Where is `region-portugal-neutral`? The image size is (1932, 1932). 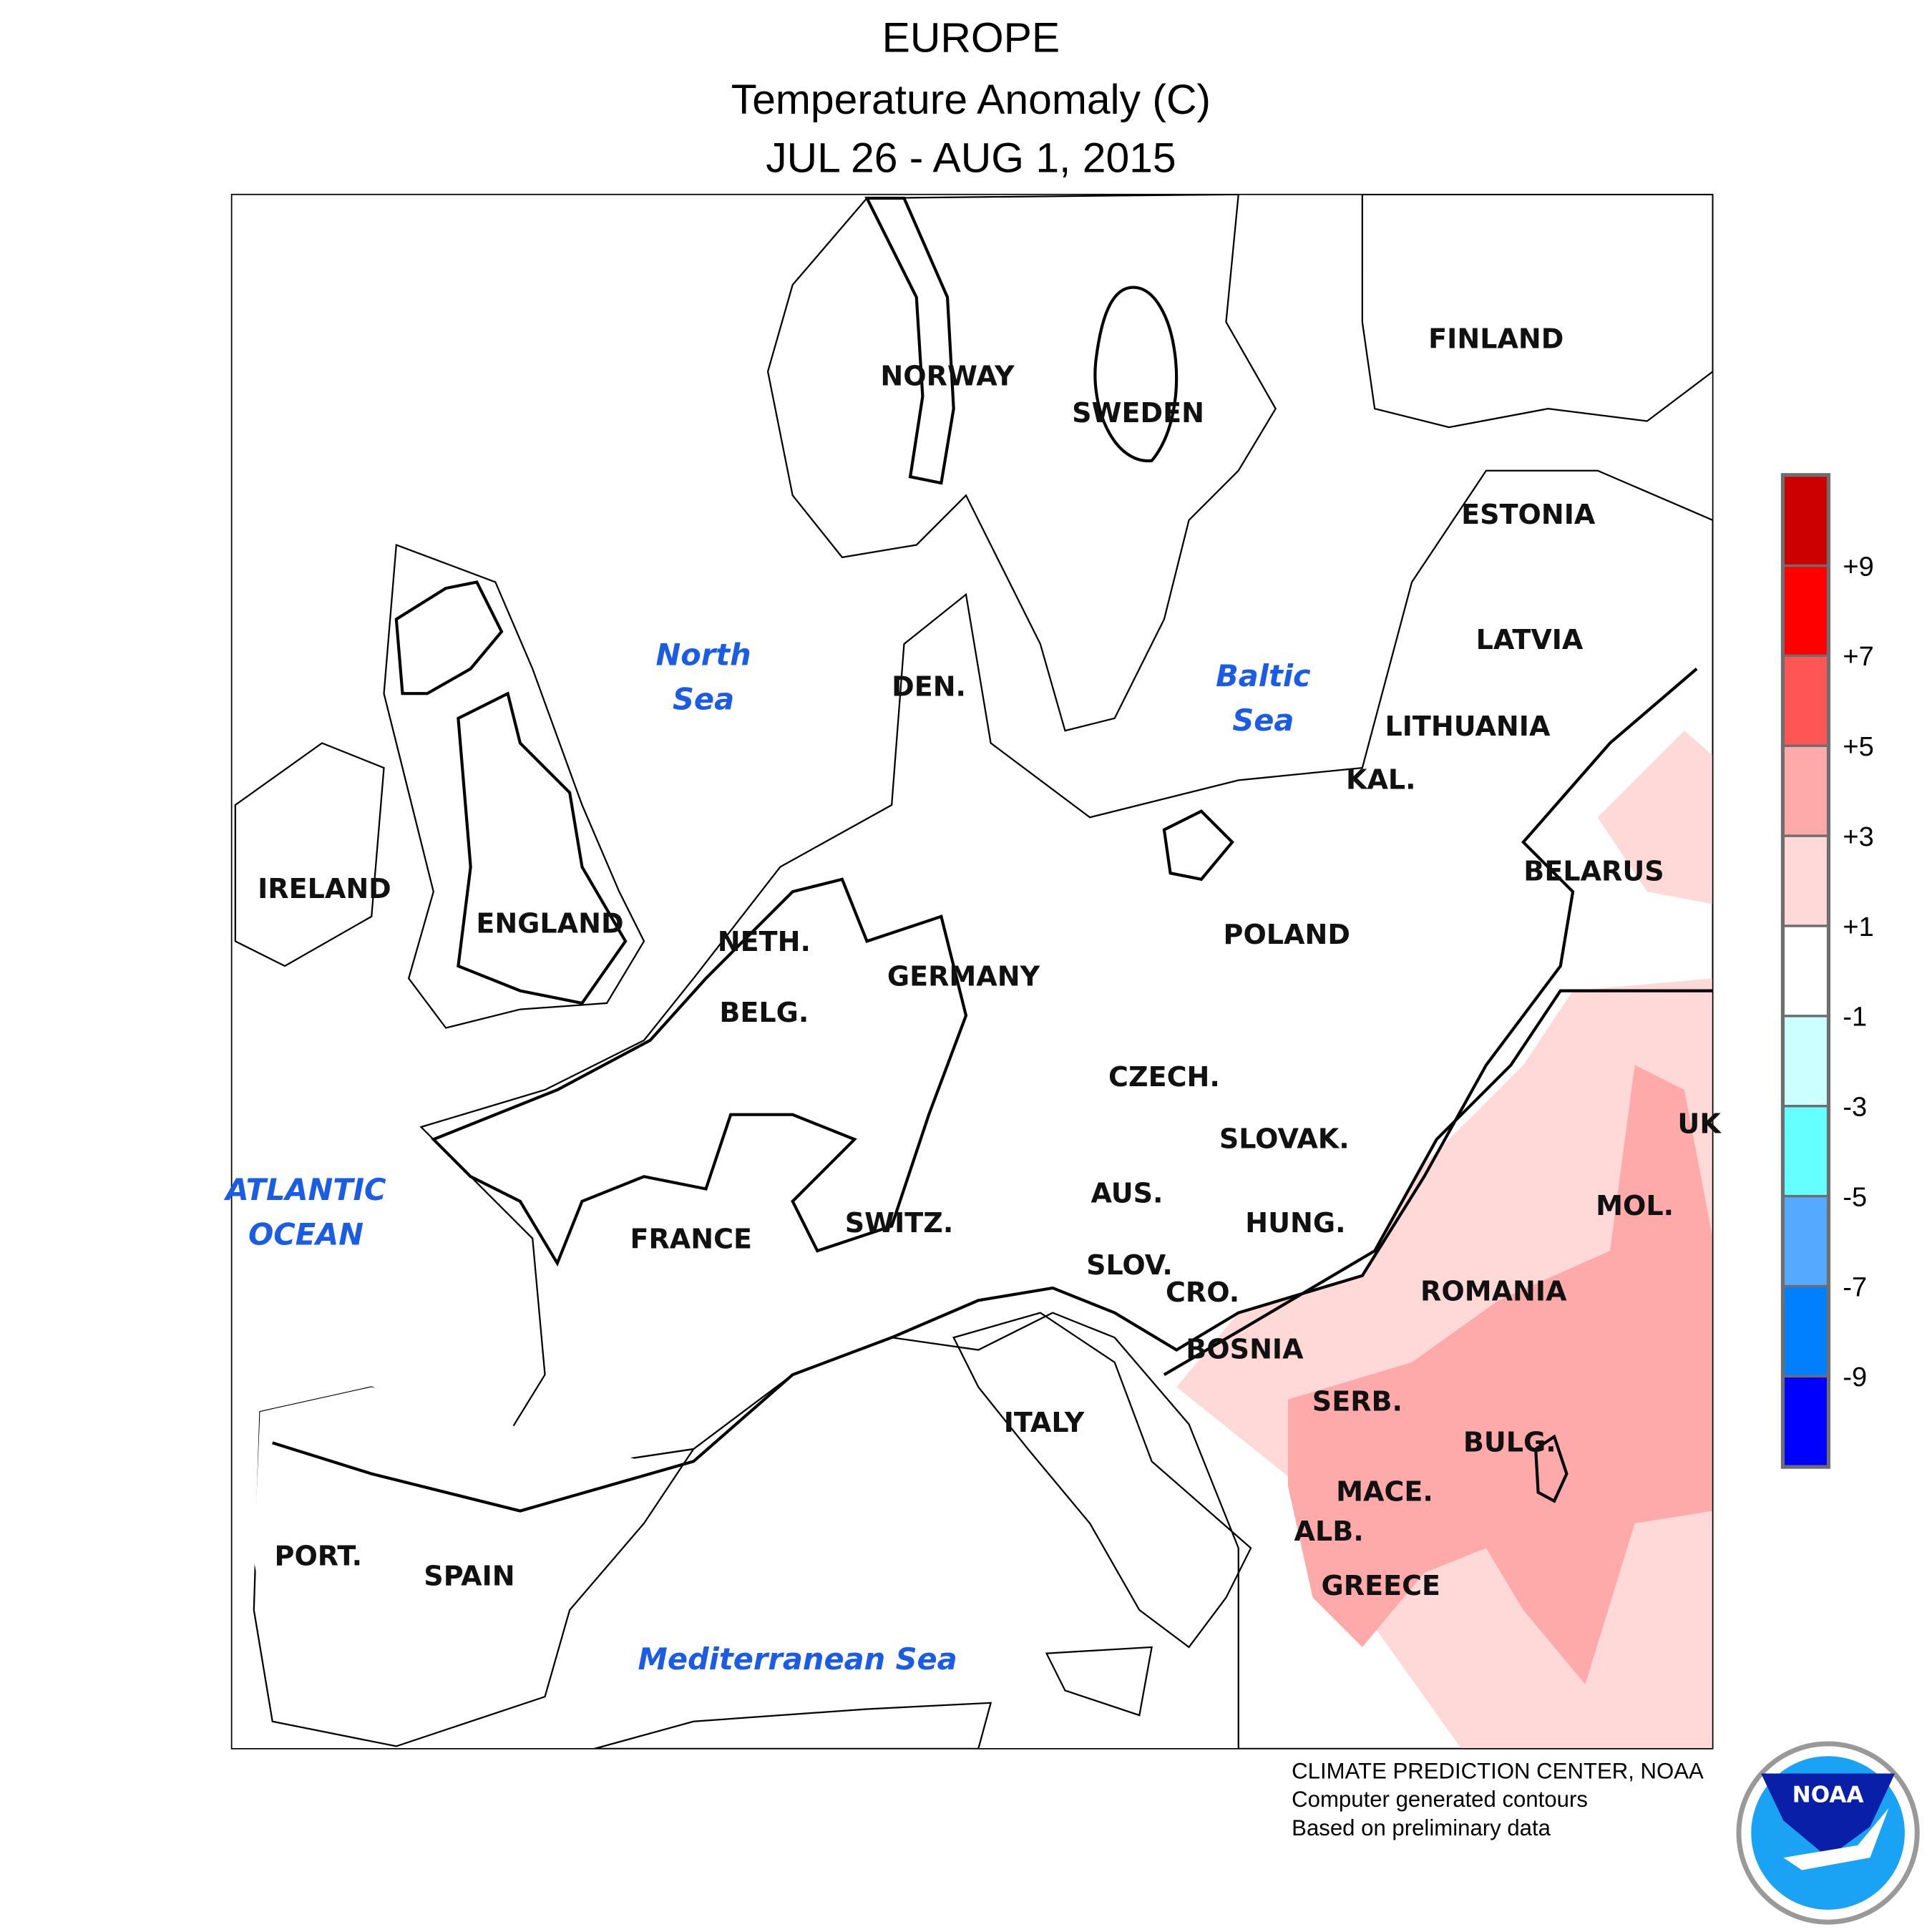
region-portugal-neutral is located at coordinates (448, 1535).